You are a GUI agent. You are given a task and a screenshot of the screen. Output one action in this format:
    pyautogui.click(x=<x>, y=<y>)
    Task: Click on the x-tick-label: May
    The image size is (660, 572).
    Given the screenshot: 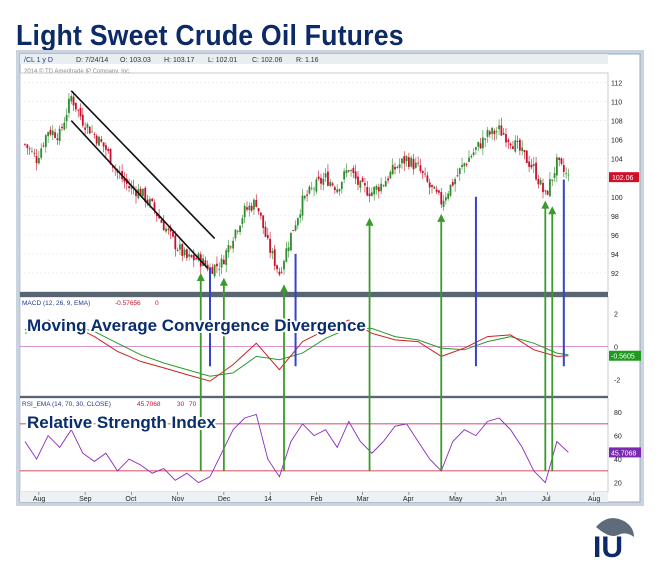 What is the action you would take?
    pyautogui.click(x=456, y=499)
    